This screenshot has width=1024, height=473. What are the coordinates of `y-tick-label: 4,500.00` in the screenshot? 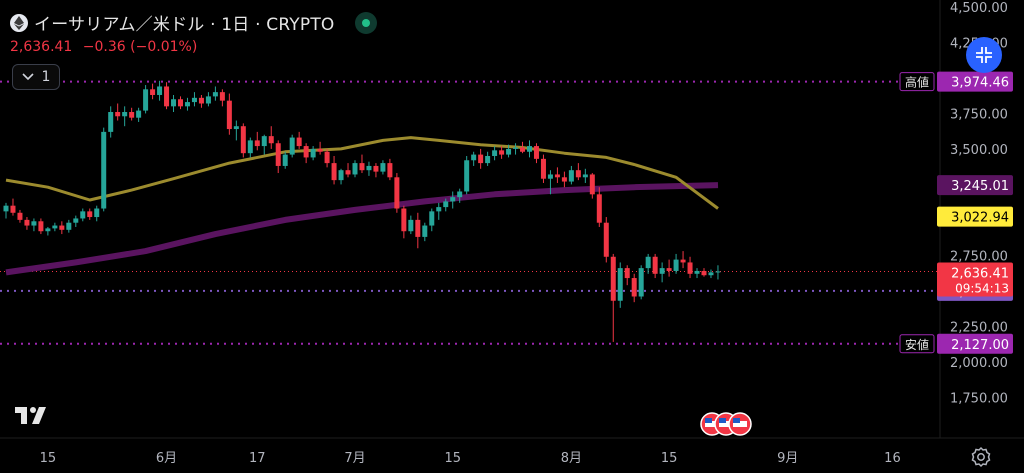 It's located at (979, 8).